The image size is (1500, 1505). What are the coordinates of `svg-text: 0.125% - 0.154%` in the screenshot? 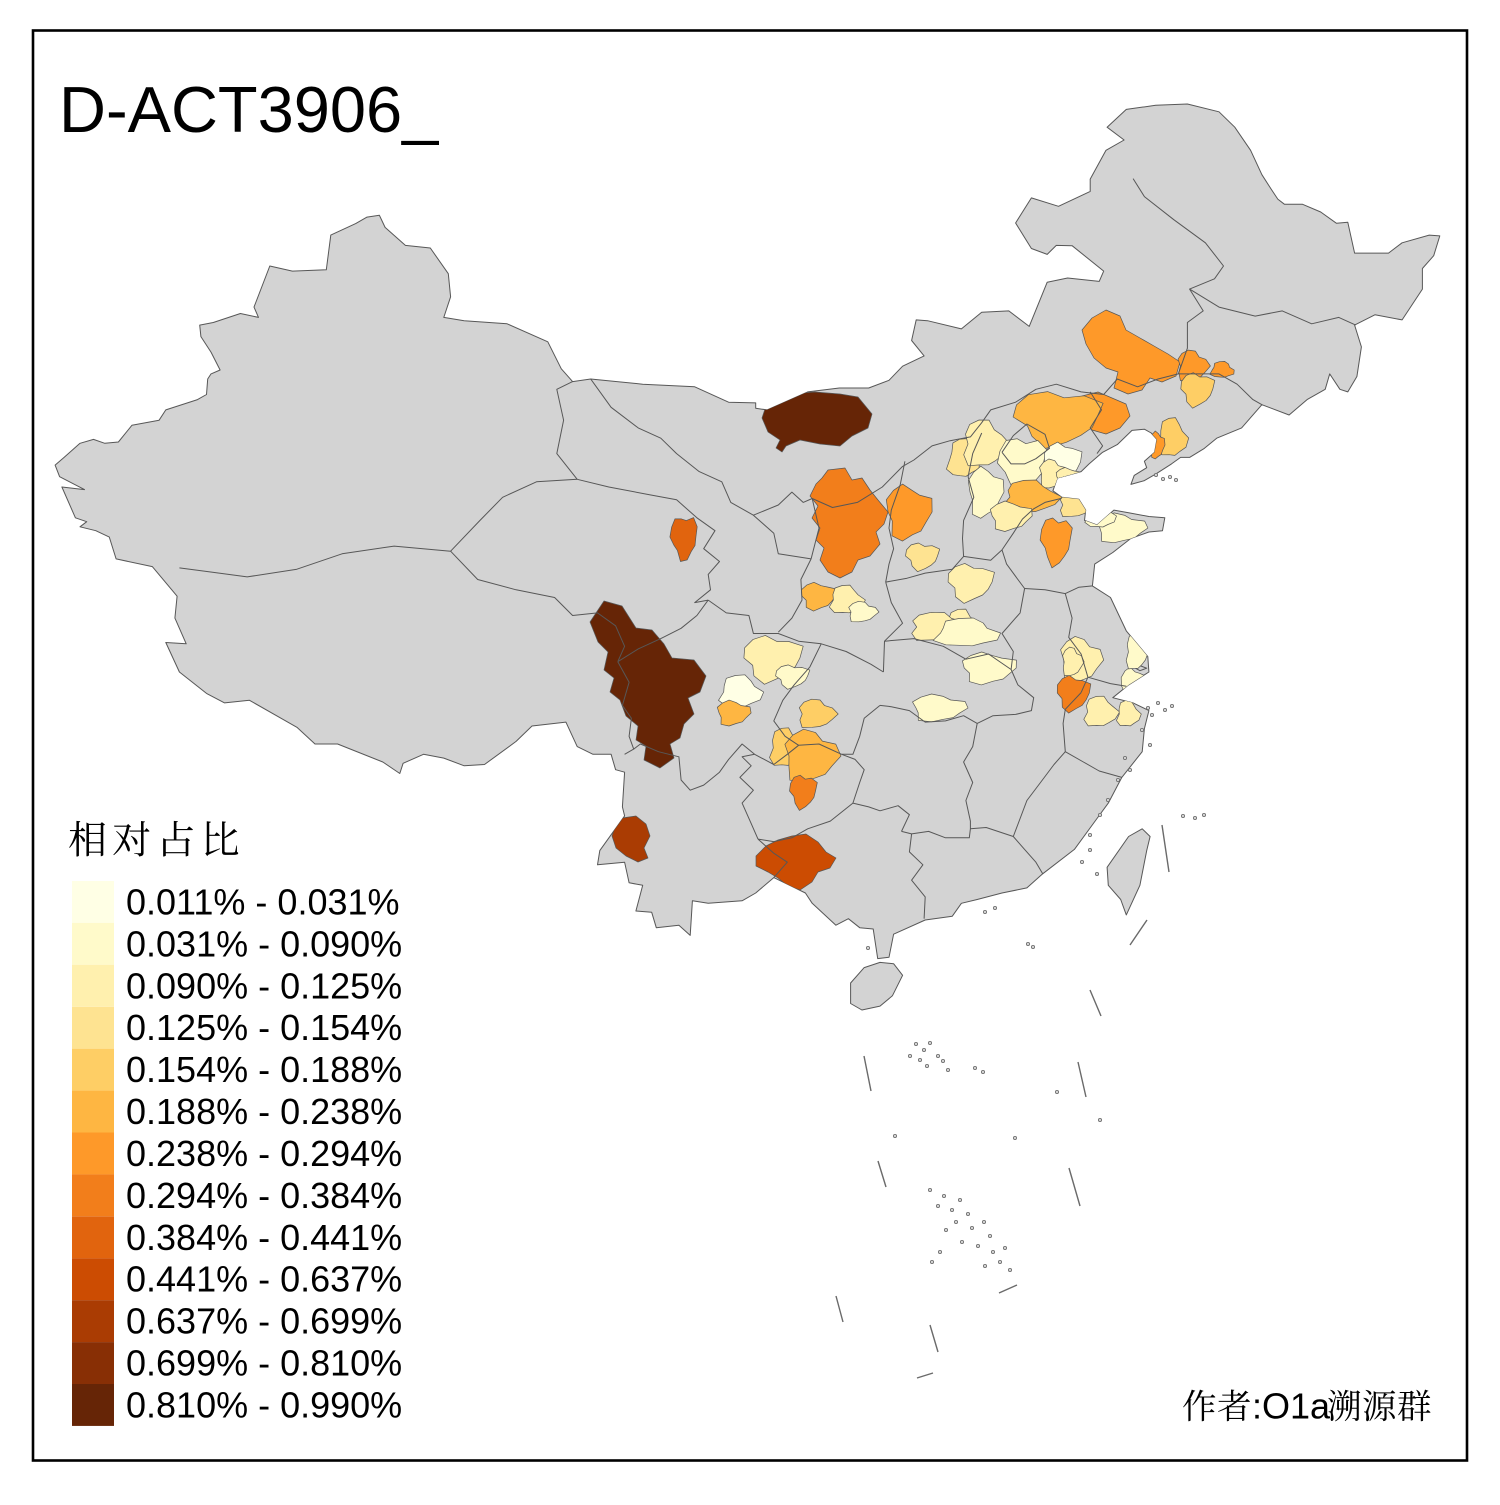 It's located at (264, 1027).